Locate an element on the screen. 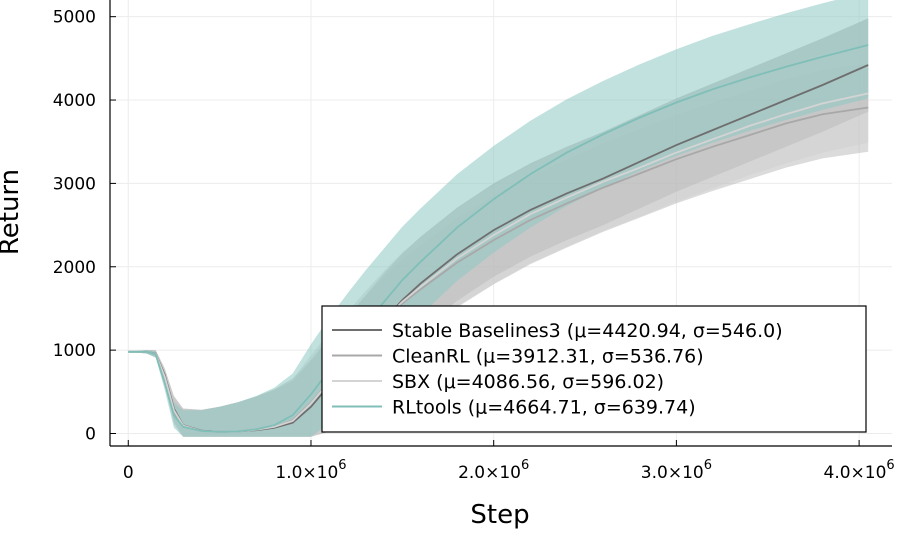 The height and width of the screenshot is (536, 912). x-axis-title: Step is located at coordinates (499, 515).